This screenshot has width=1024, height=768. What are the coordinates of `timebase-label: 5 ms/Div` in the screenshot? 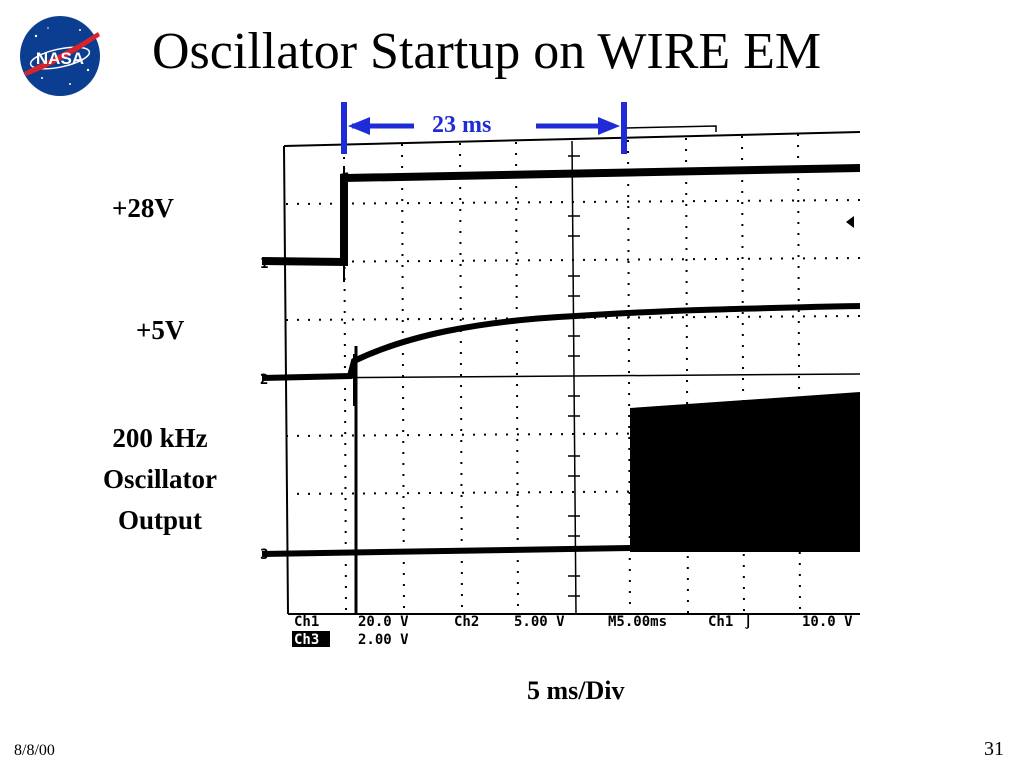 It's located at (576, 690).